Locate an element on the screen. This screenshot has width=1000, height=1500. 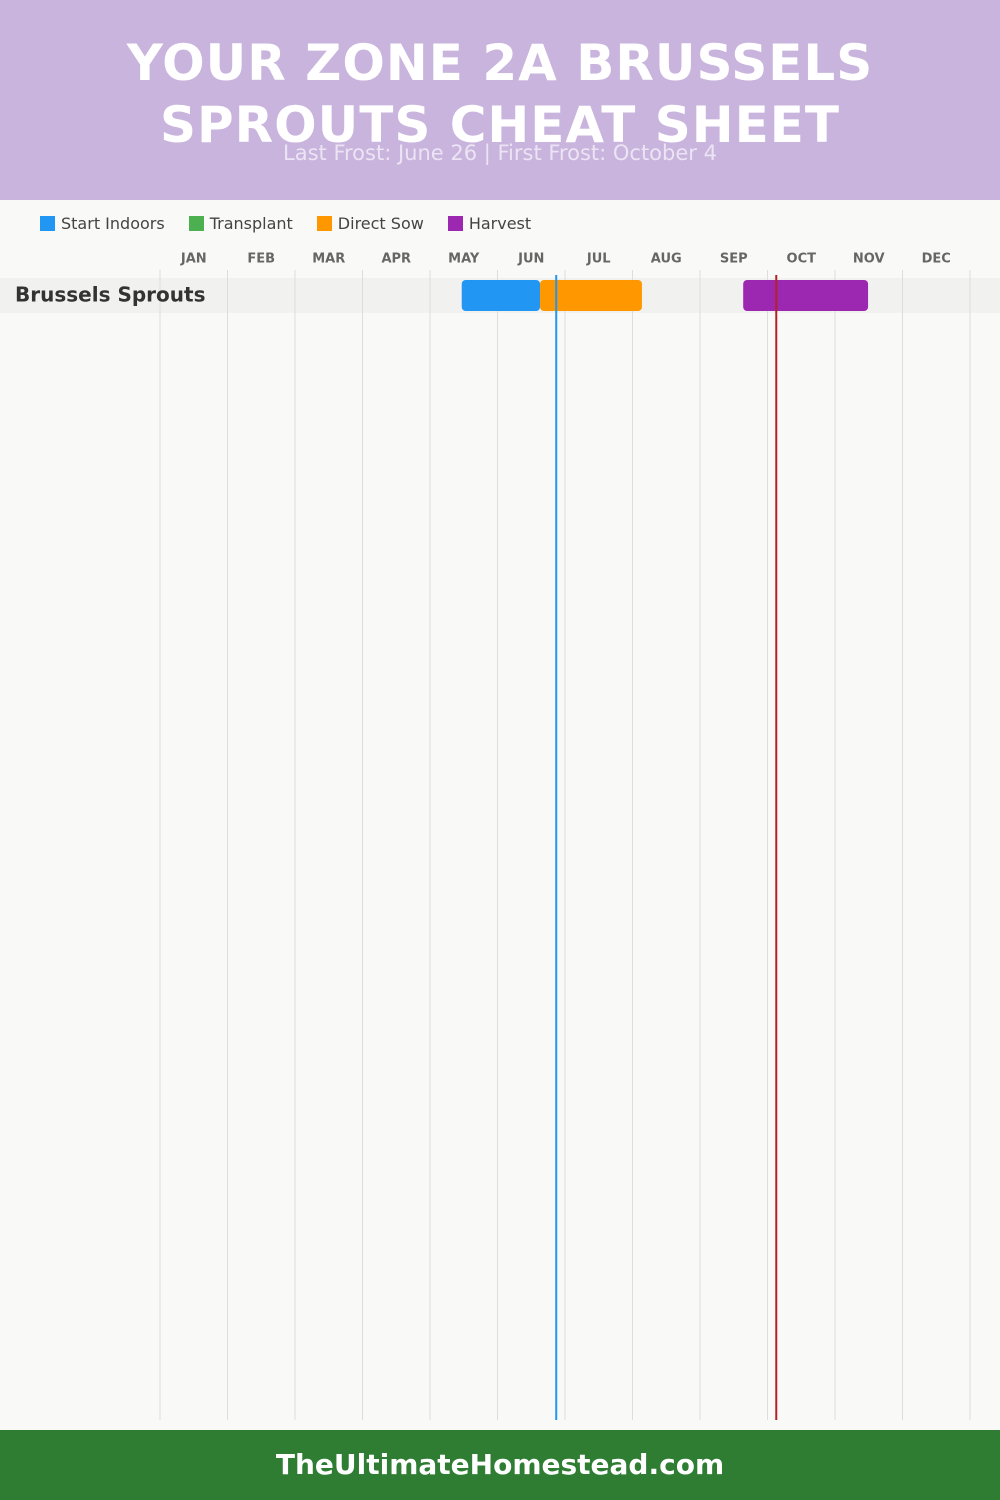
month-label: JAN is located at coordinates (193, 259).